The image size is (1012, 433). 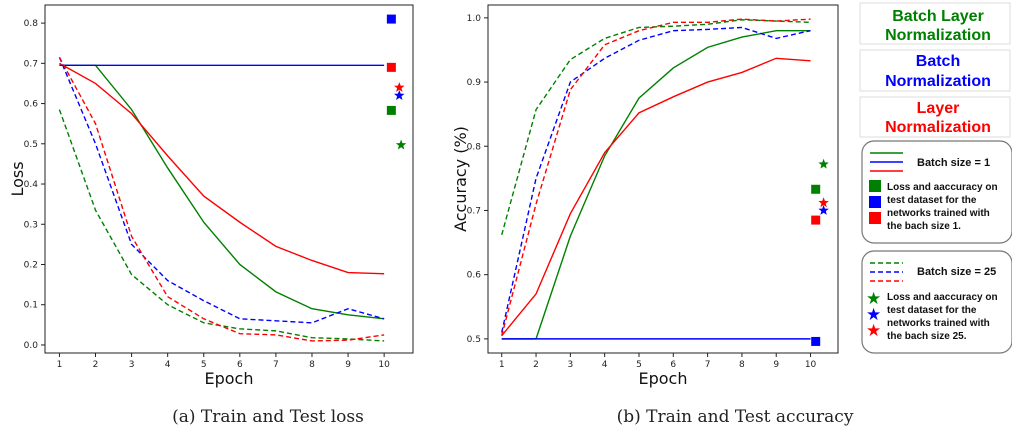 I want to click on legend-square-green, so click(x=875, y=186).